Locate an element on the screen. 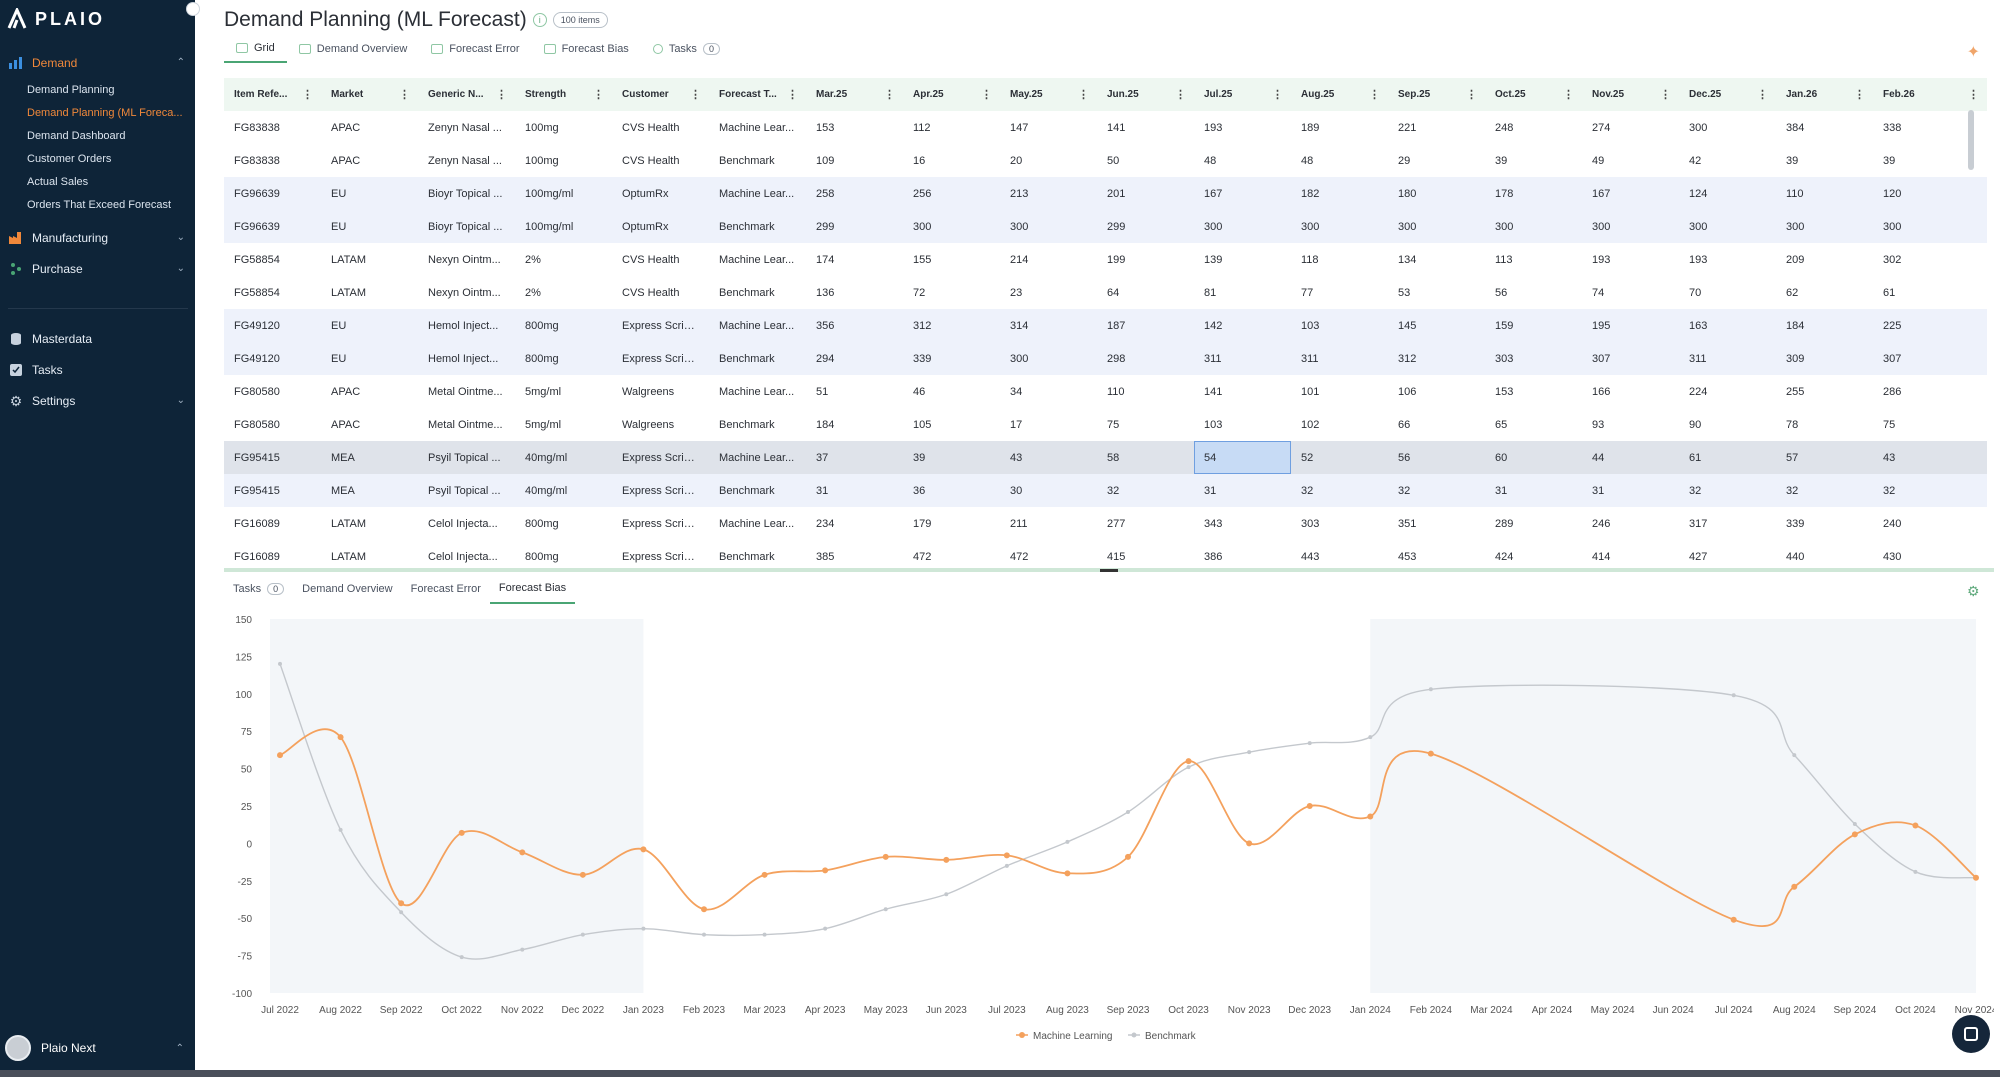 This screenshot has height=1077, width=2000. sidebar-item-actual-sales: Actual Sales is located at coordinates (58, 182).